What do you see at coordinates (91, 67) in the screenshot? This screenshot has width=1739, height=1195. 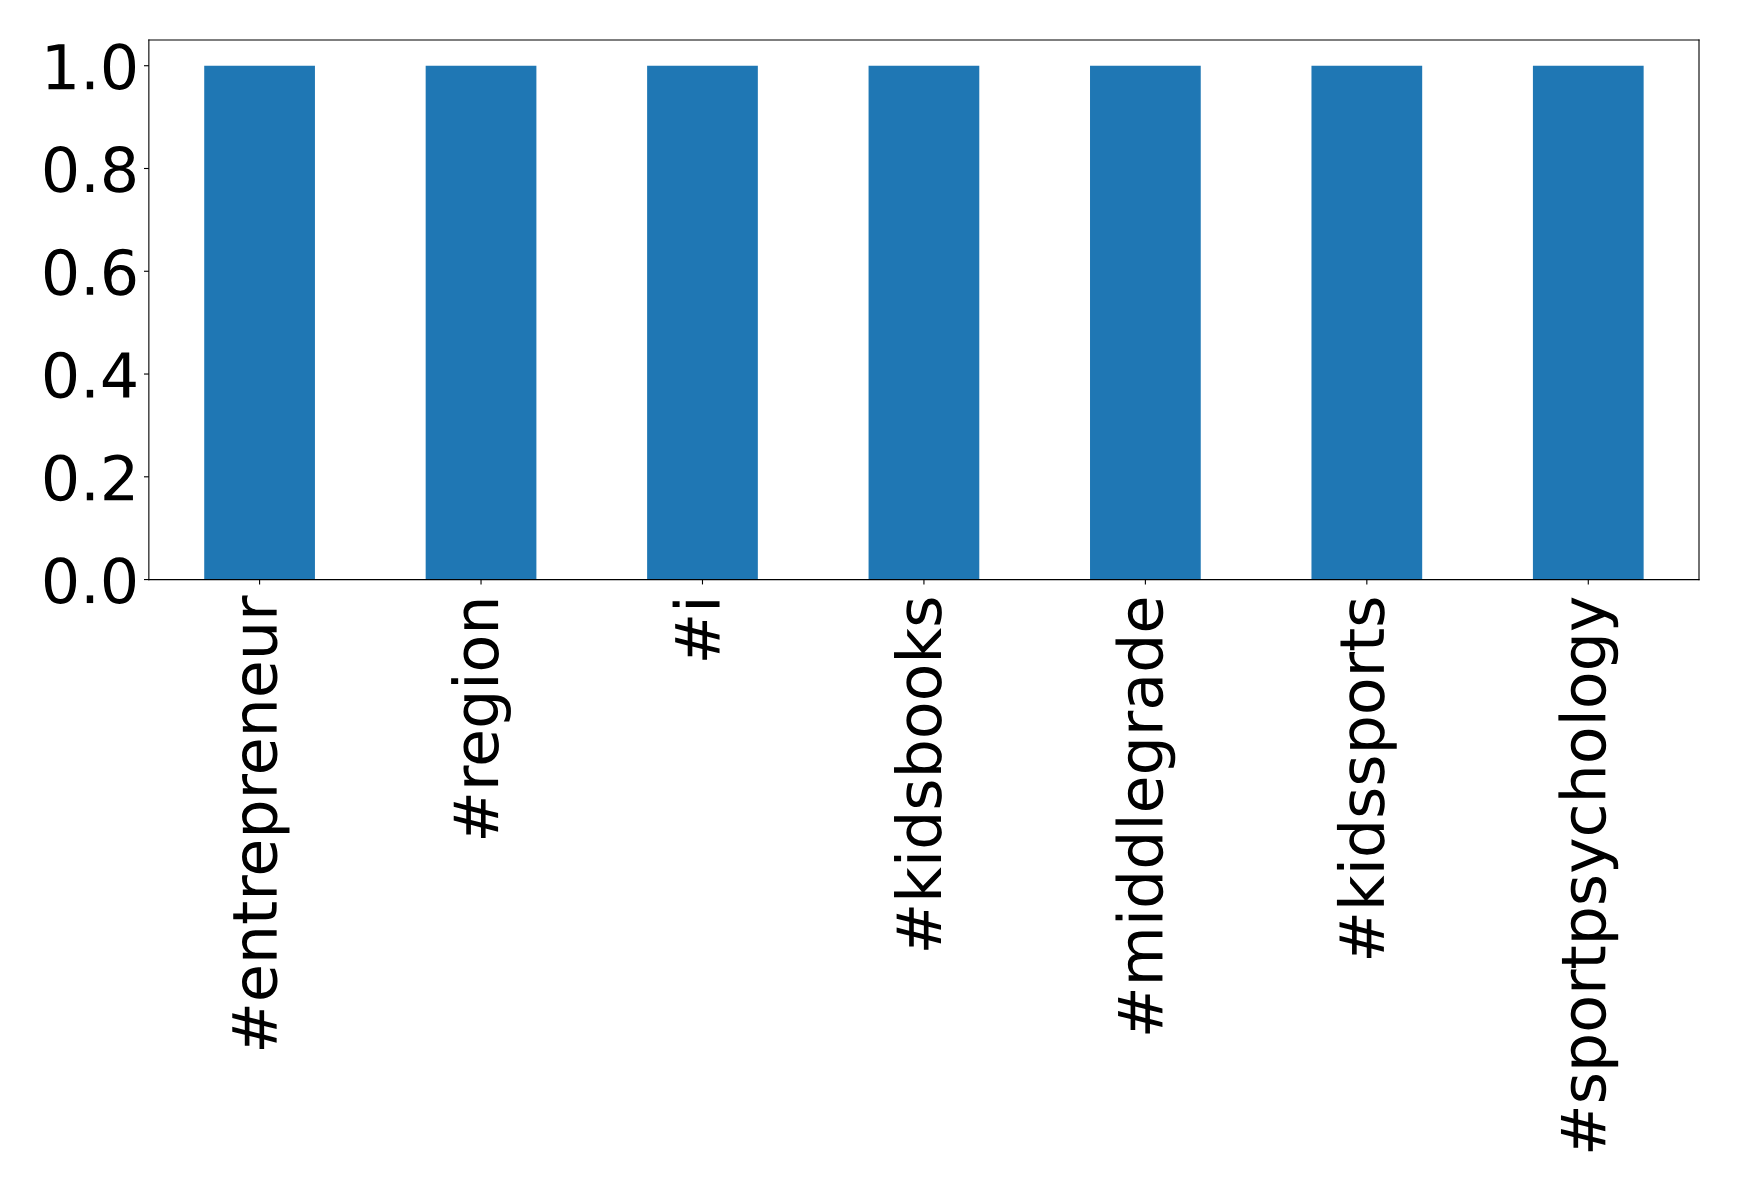 I see `y-tick-label: 1.0` at bounding box center [91, 67].